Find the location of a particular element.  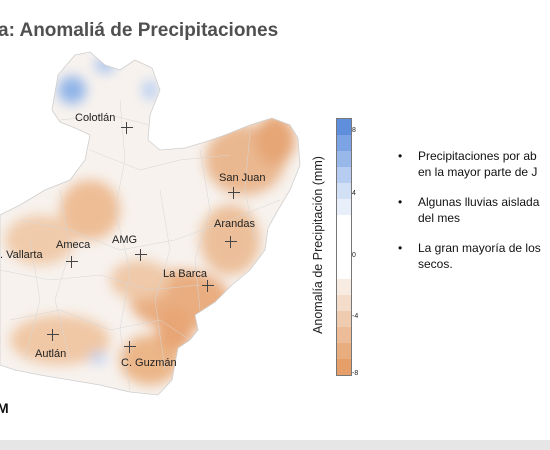

colorbar is located at coordinates (344, 247).